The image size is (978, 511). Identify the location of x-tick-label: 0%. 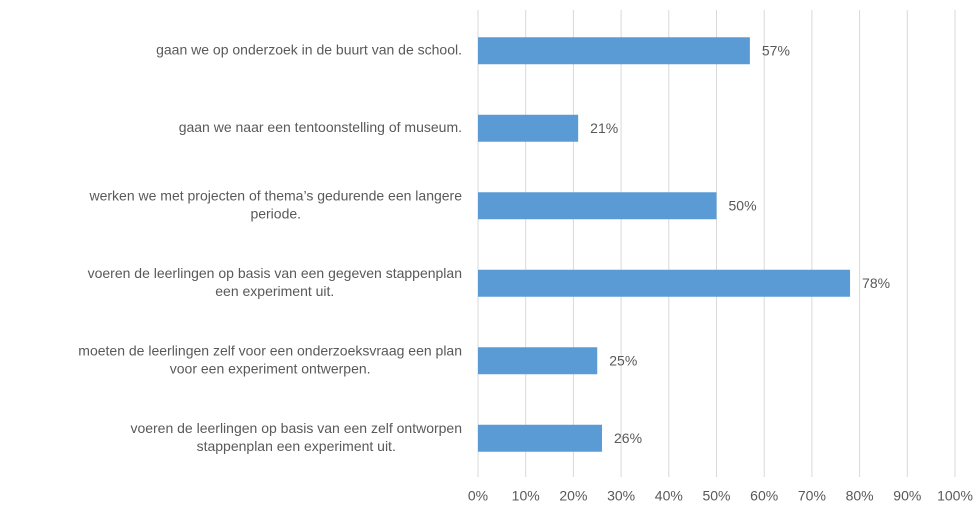
(478, 496).